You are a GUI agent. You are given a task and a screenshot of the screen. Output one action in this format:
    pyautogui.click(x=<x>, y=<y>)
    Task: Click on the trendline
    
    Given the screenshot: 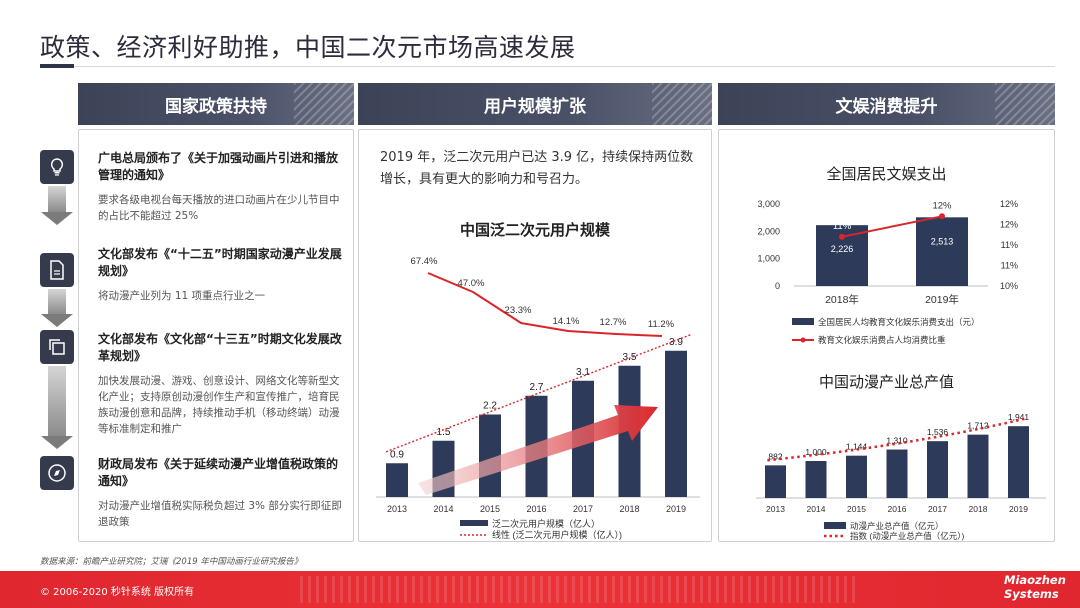 What is the action you would take?
    pyautogui.click(x=538, y=393)
    